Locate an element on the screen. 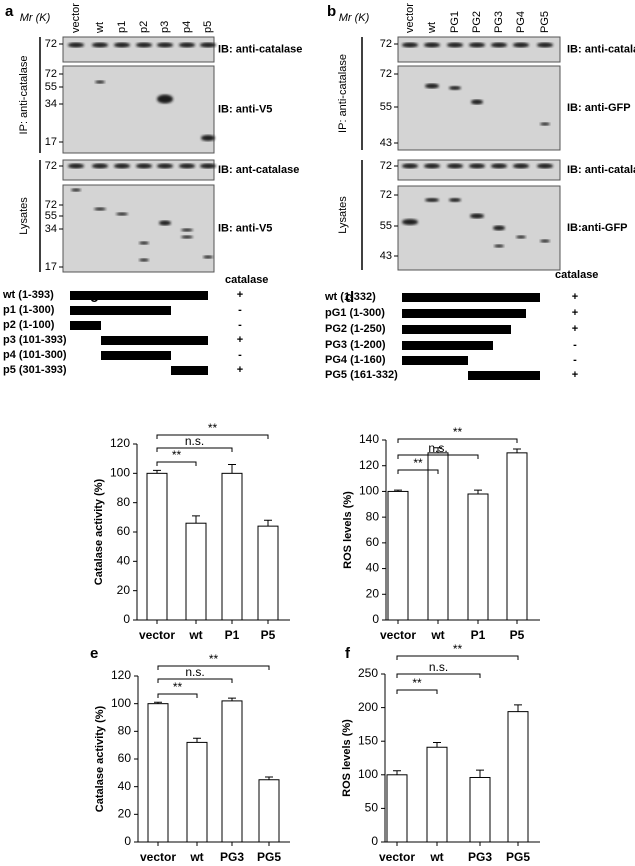  y-tick-label: 80 is located at coordinates (124, 502).